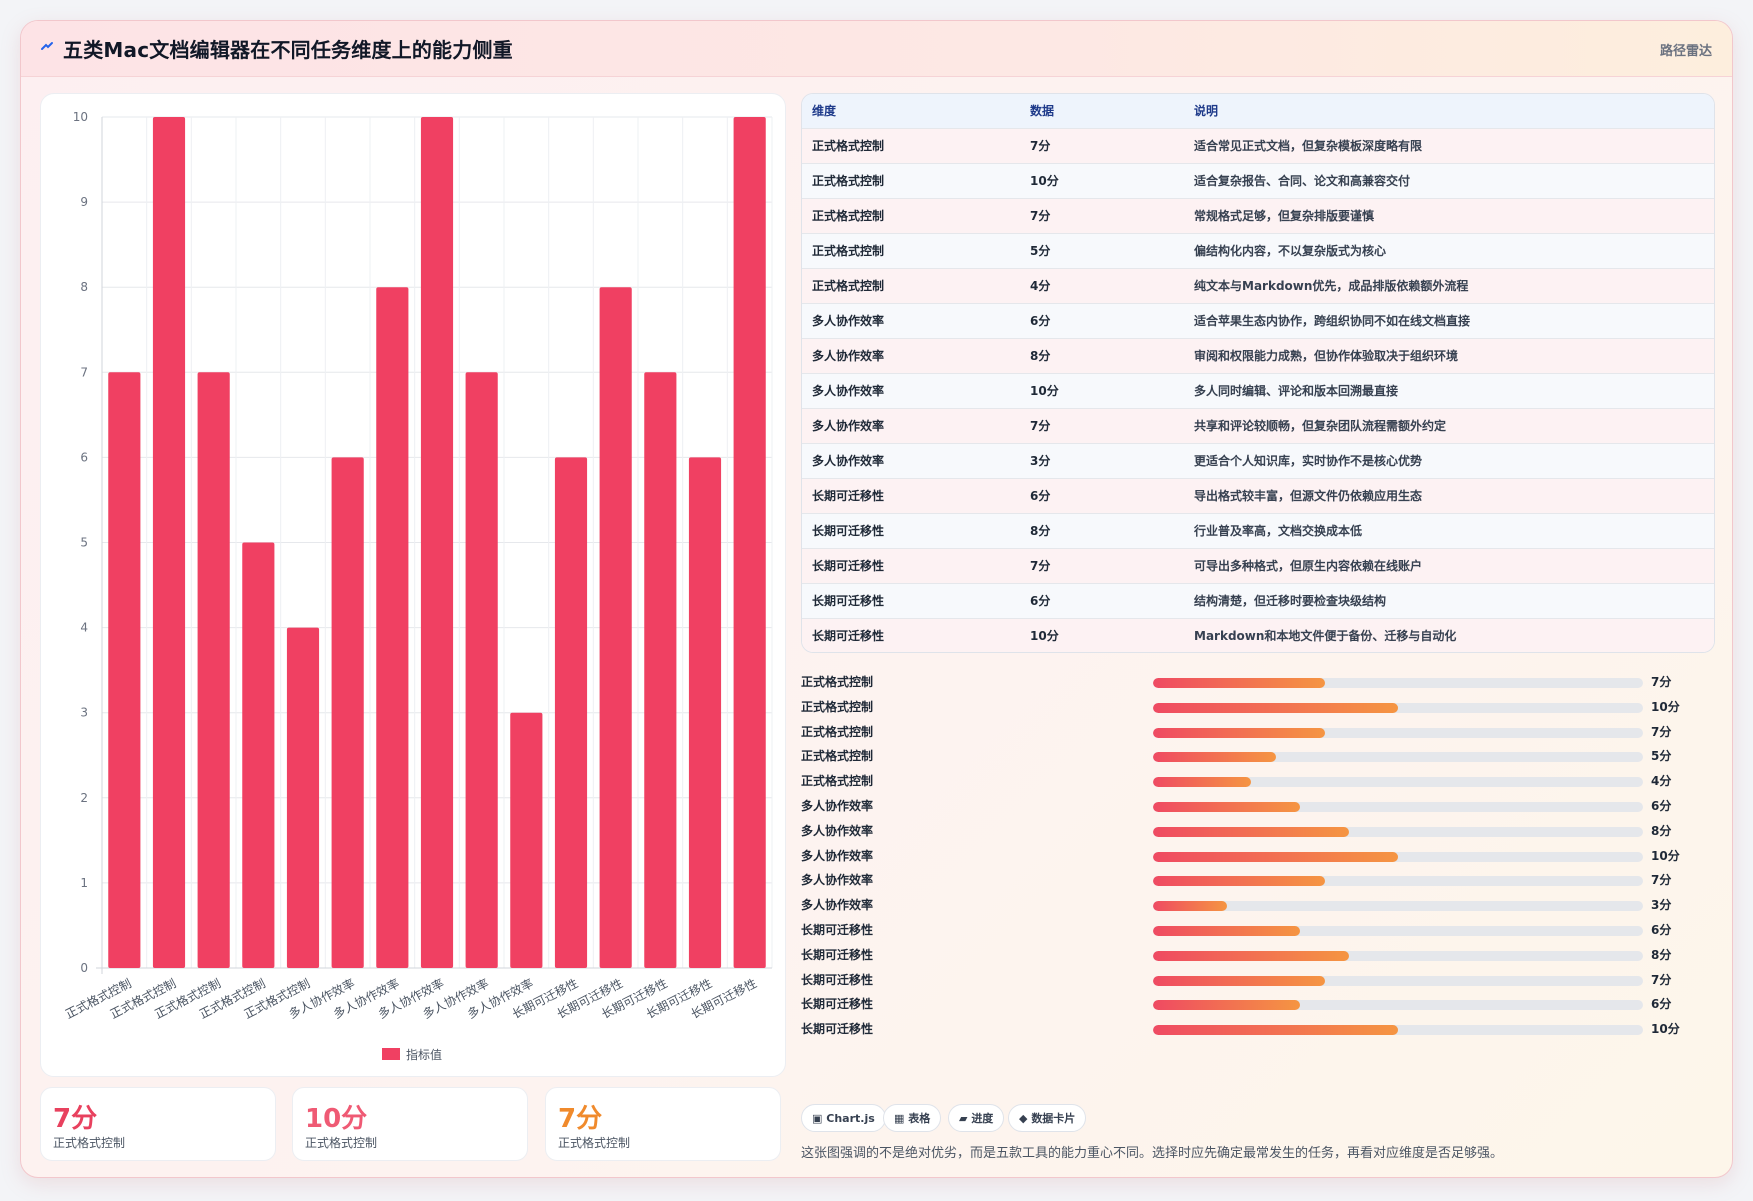 The height and width of the screenshot is (1201, 1753). I want to click on table-row: 长期可迁移性 7分 可导出多种格式，但原生内容依赖在线账户, so click(1258, 565).